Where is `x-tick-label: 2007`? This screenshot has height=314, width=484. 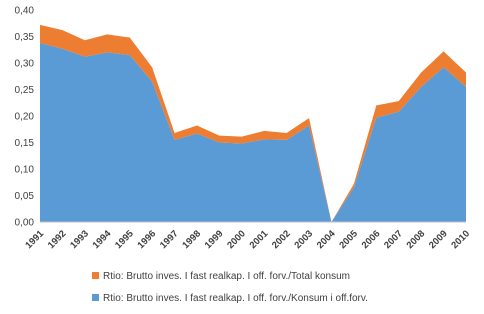 x-tick-label: 2007 is located at coordinates (393, 239).